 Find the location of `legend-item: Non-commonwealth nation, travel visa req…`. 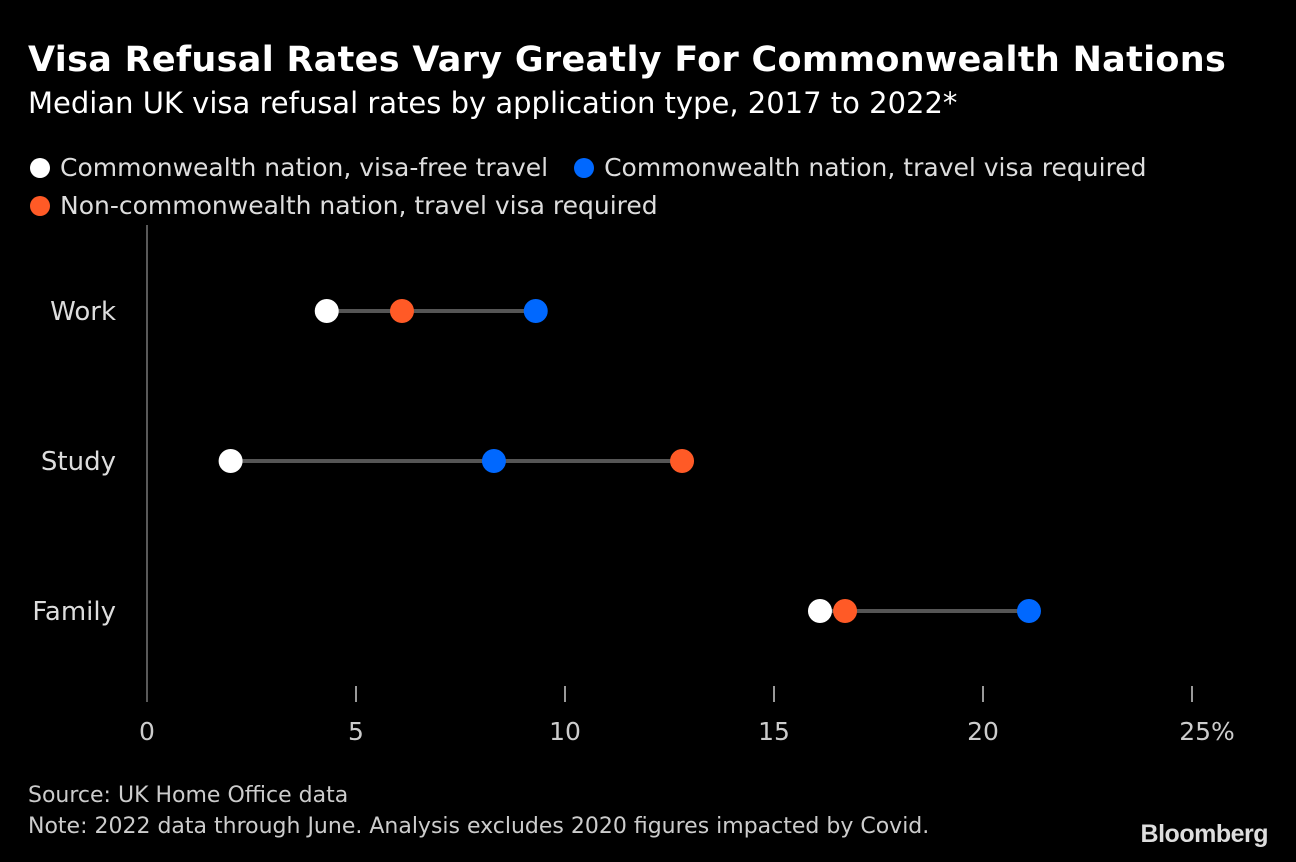

legend-item: Non-commonwealth nation, travel visa req… is located at coordinates (344, 206).